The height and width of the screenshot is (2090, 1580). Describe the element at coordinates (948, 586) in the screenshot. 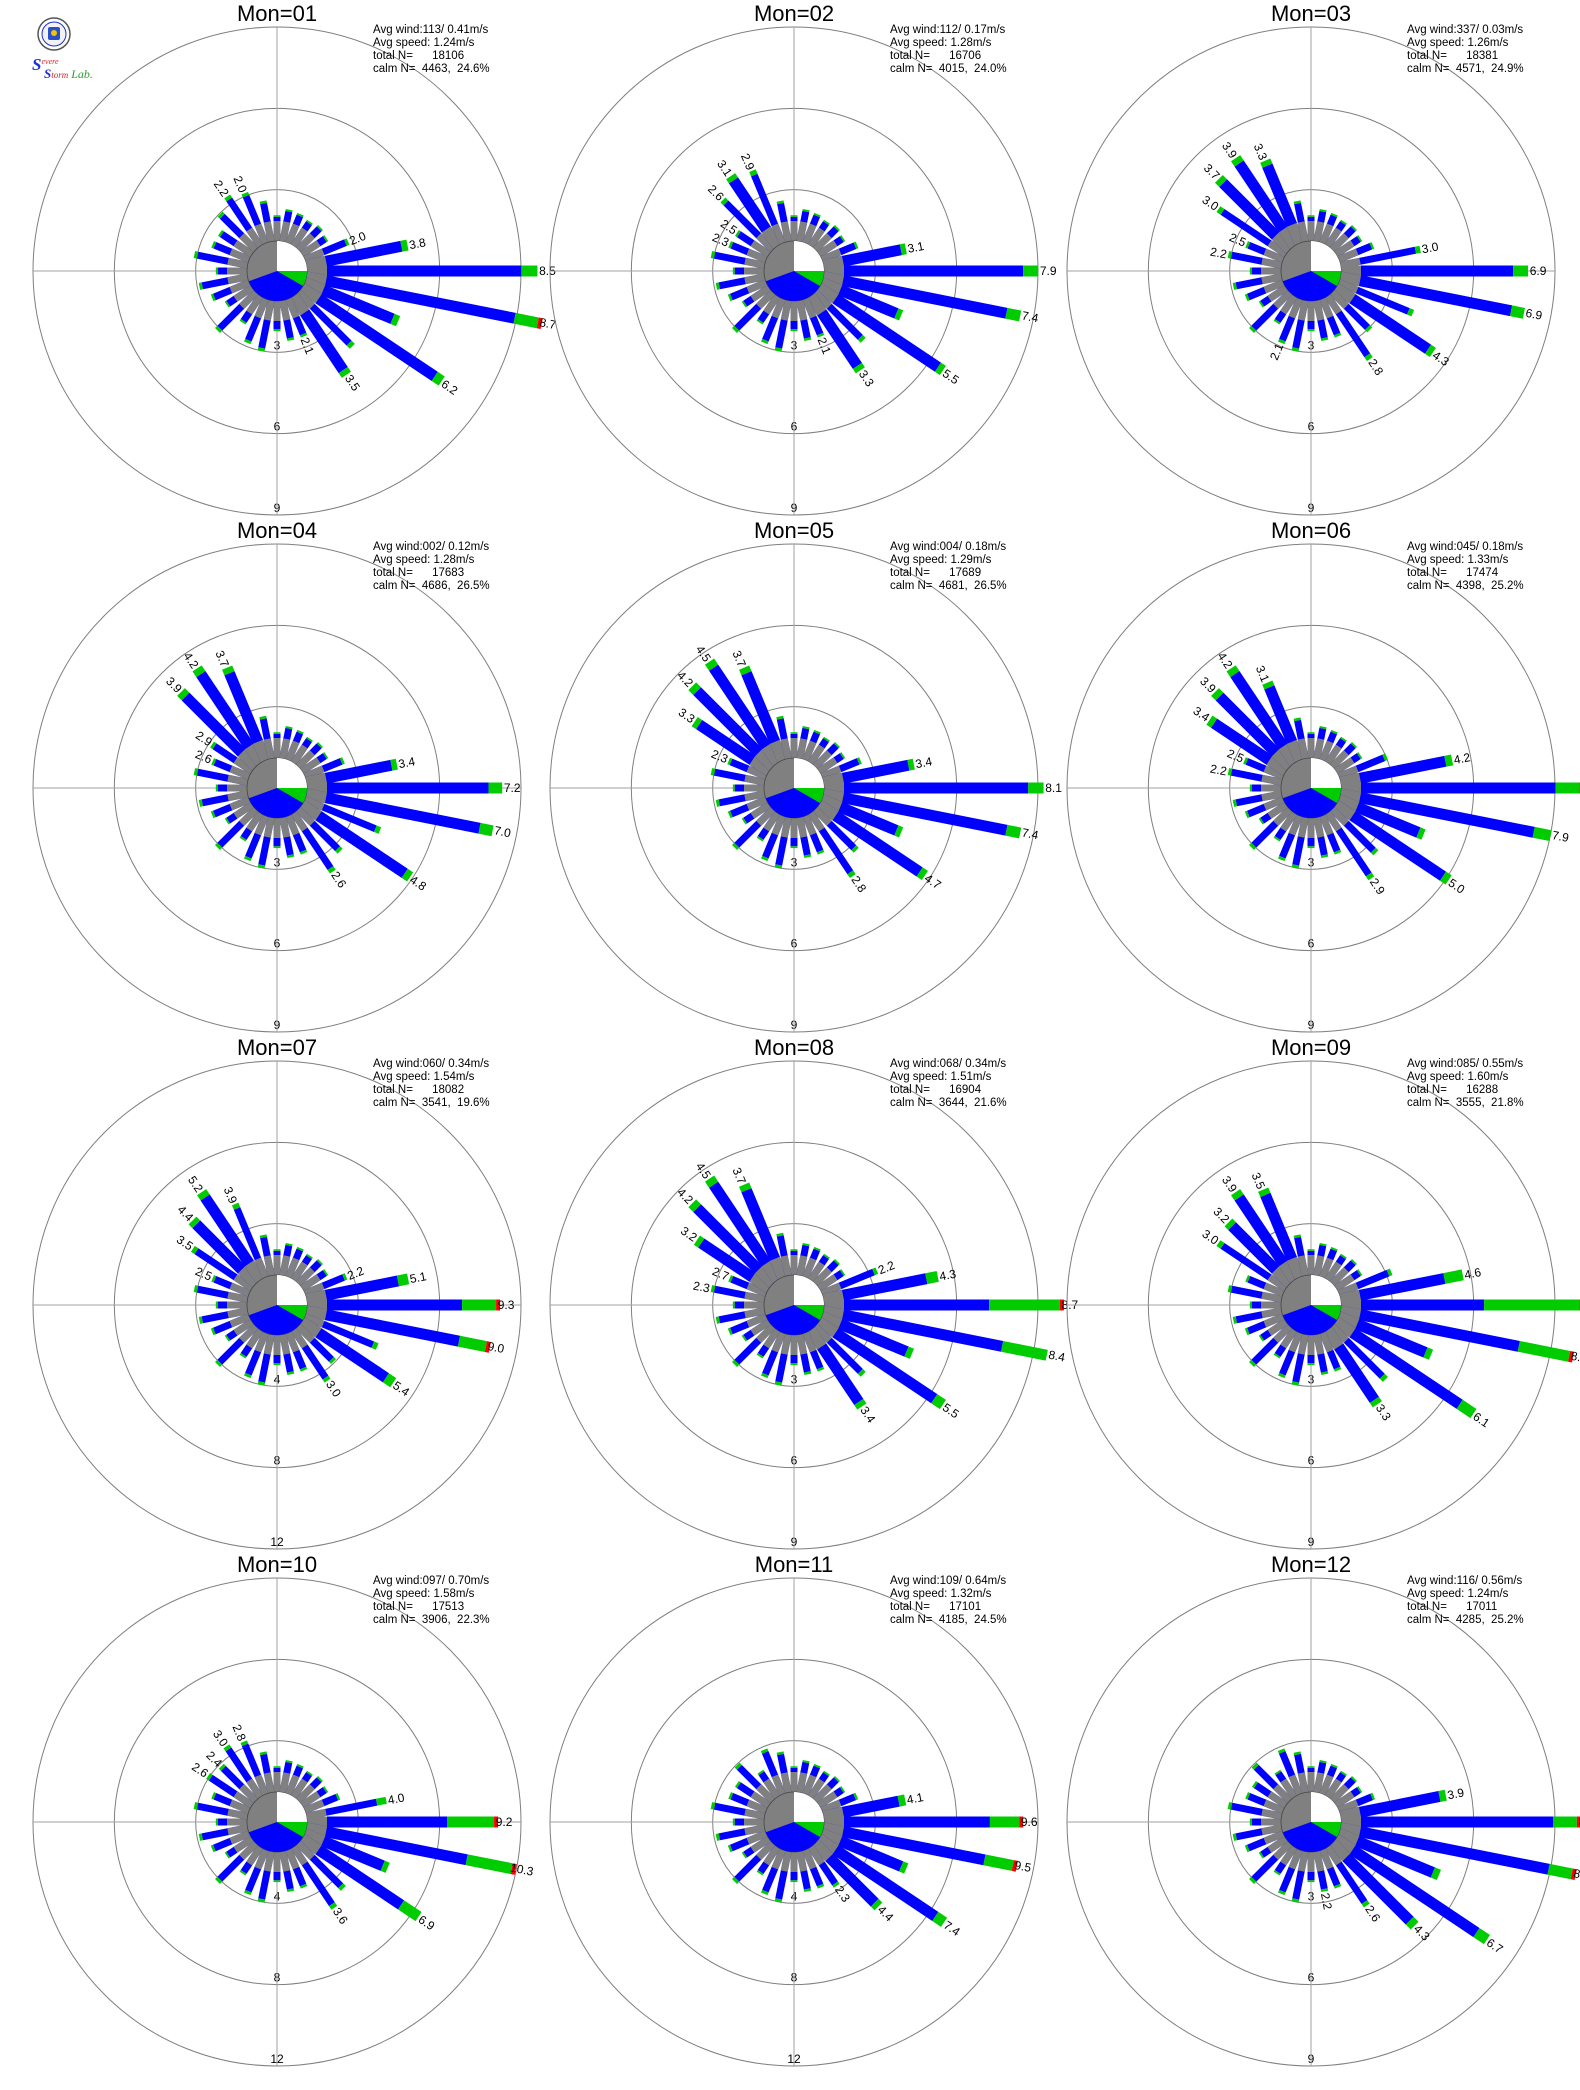

I see `stats-line: calm N= 4681, 26.5%` at that location.